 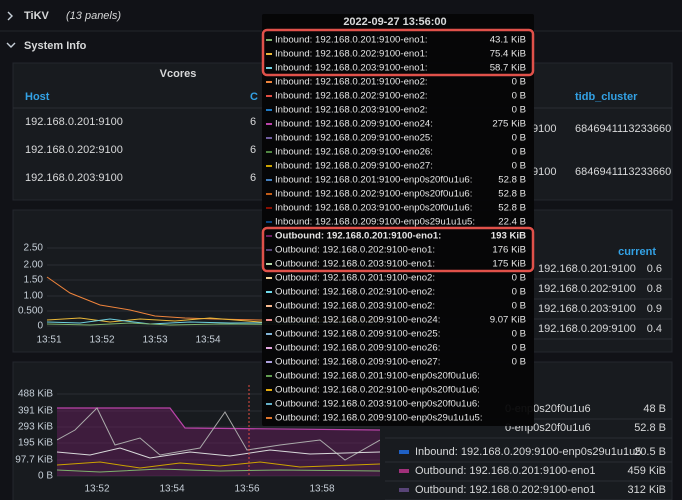 What do you see at coordinates (10, 16) in the screenshot?
I see `collapse-chevron` at bounding box center [10, 16].